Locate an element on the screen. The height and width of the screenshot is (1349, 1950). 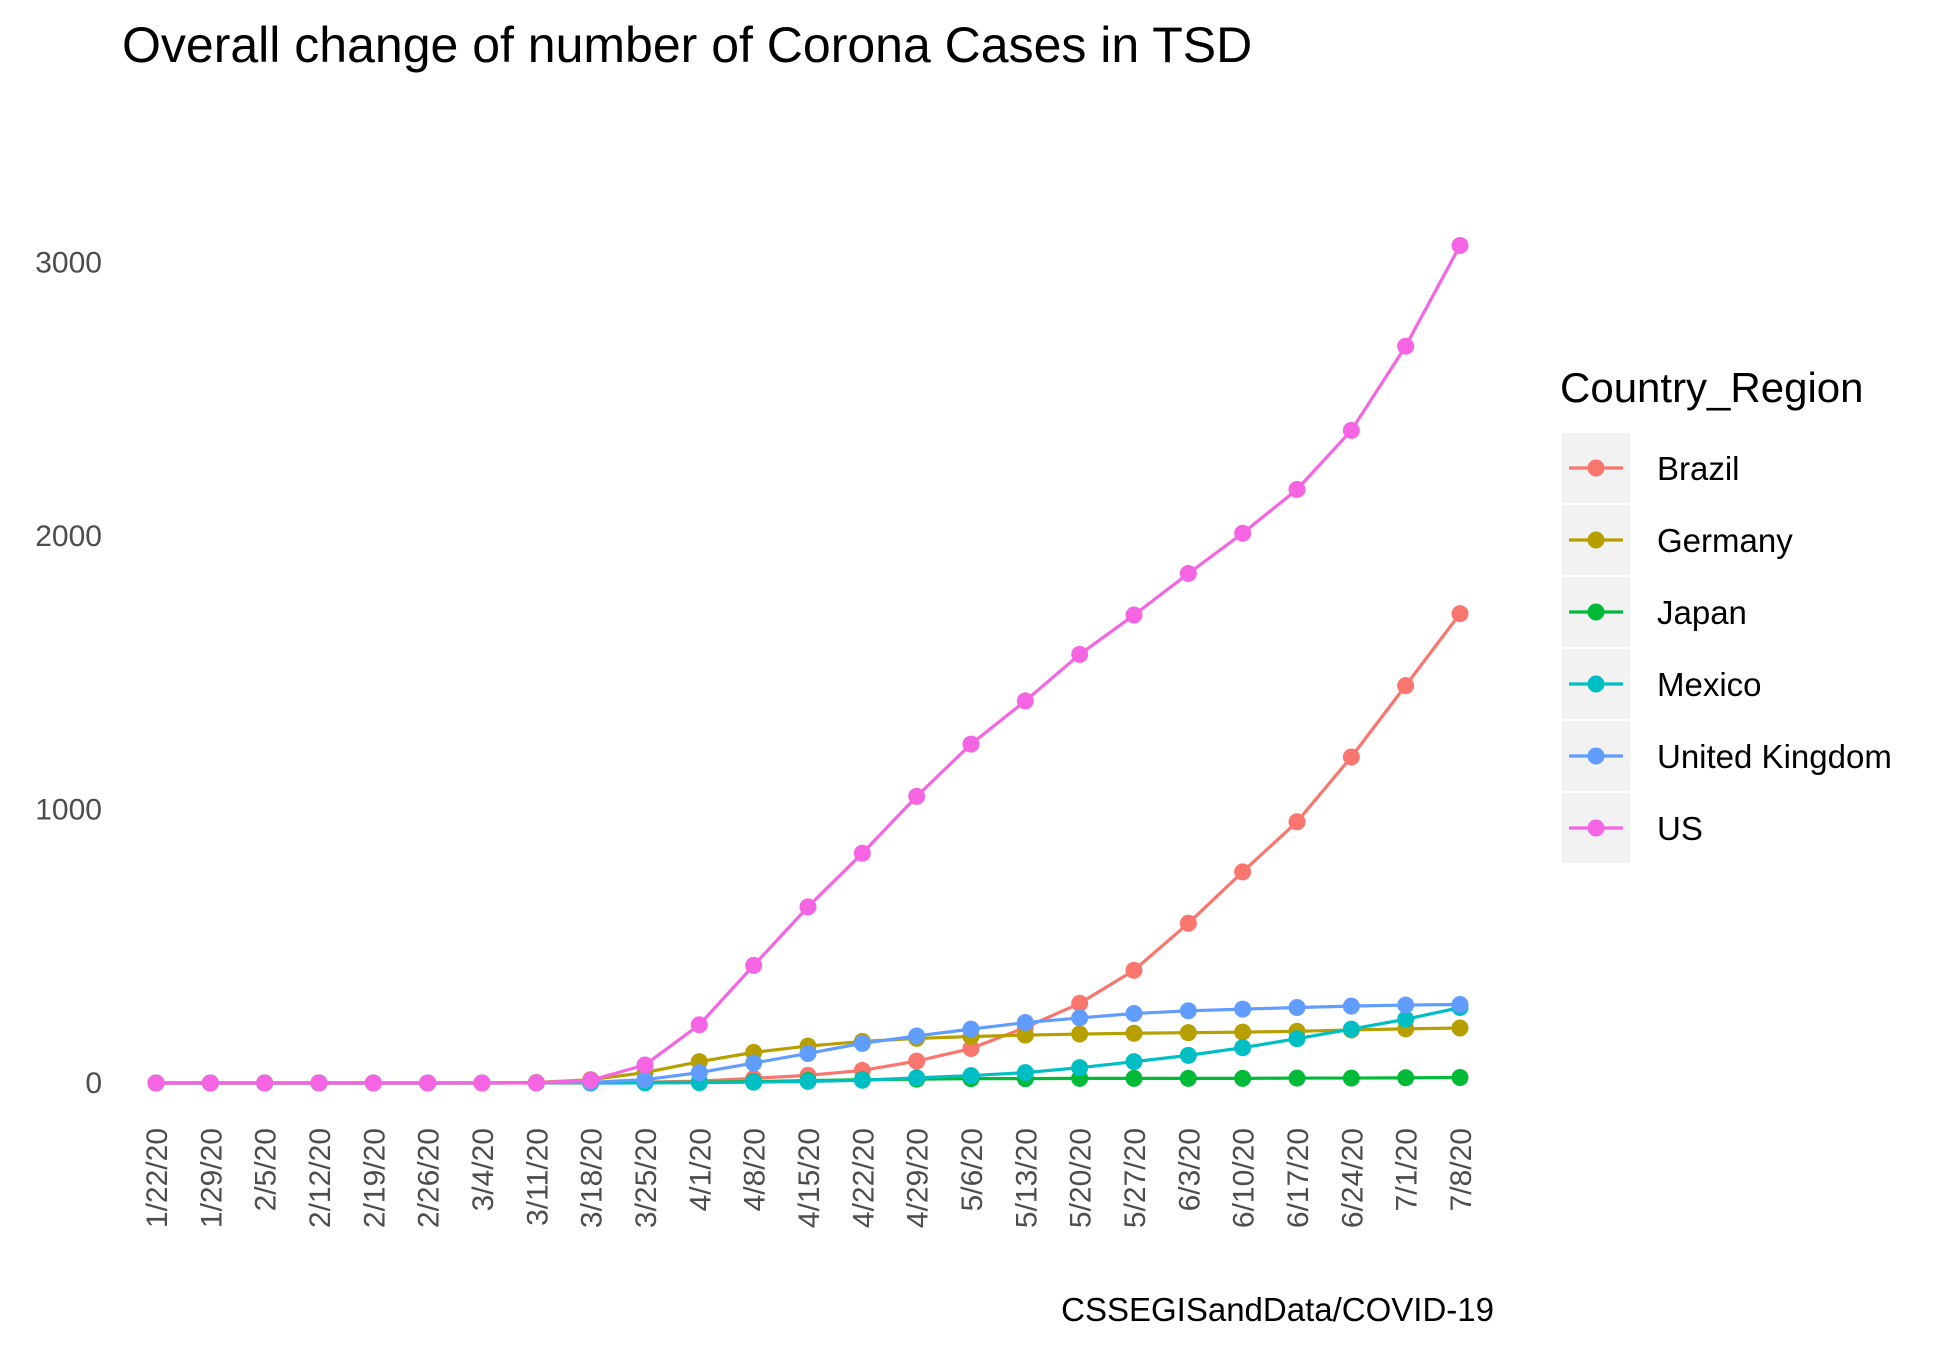
x-tick-label: 3/18/20 is located at coordinates (592, 1178).